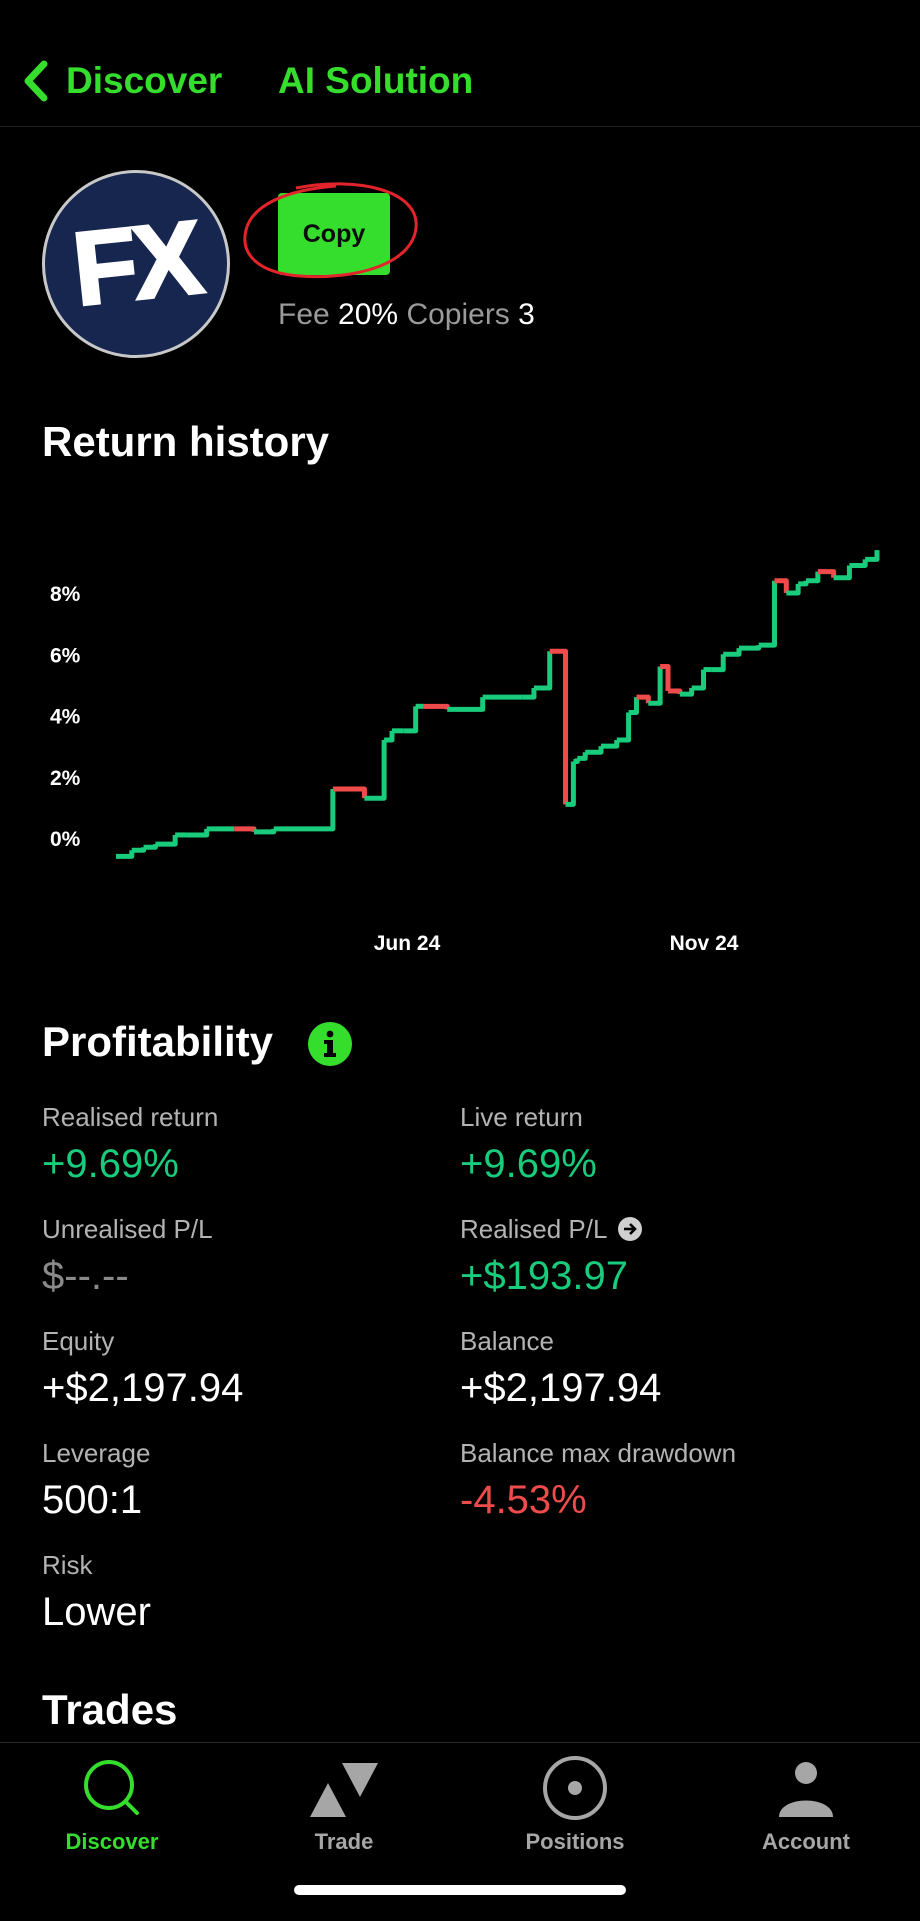 This screenshot has width=920, height=1921. What do you see at coordinates (78, 1341) in the screenshot?
I see `equity-label: Equity` at bounding box center [78, 1341].